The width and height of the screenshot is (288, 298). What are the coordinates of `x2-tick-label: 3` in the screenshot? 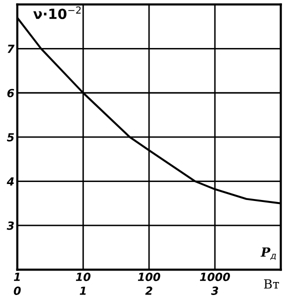 It's located at (214, 290).